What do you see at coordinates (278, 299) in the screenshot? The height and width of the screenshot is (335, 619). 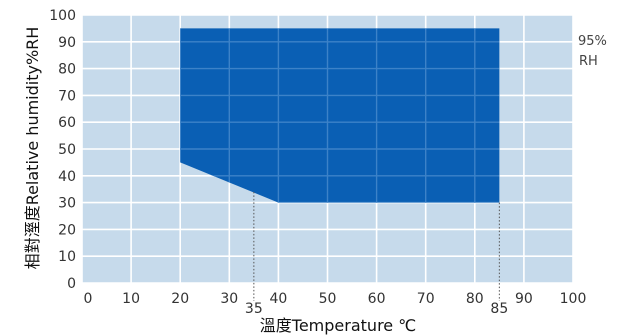 I see `x-tick-label: 40` at bounding box center [278, 299].